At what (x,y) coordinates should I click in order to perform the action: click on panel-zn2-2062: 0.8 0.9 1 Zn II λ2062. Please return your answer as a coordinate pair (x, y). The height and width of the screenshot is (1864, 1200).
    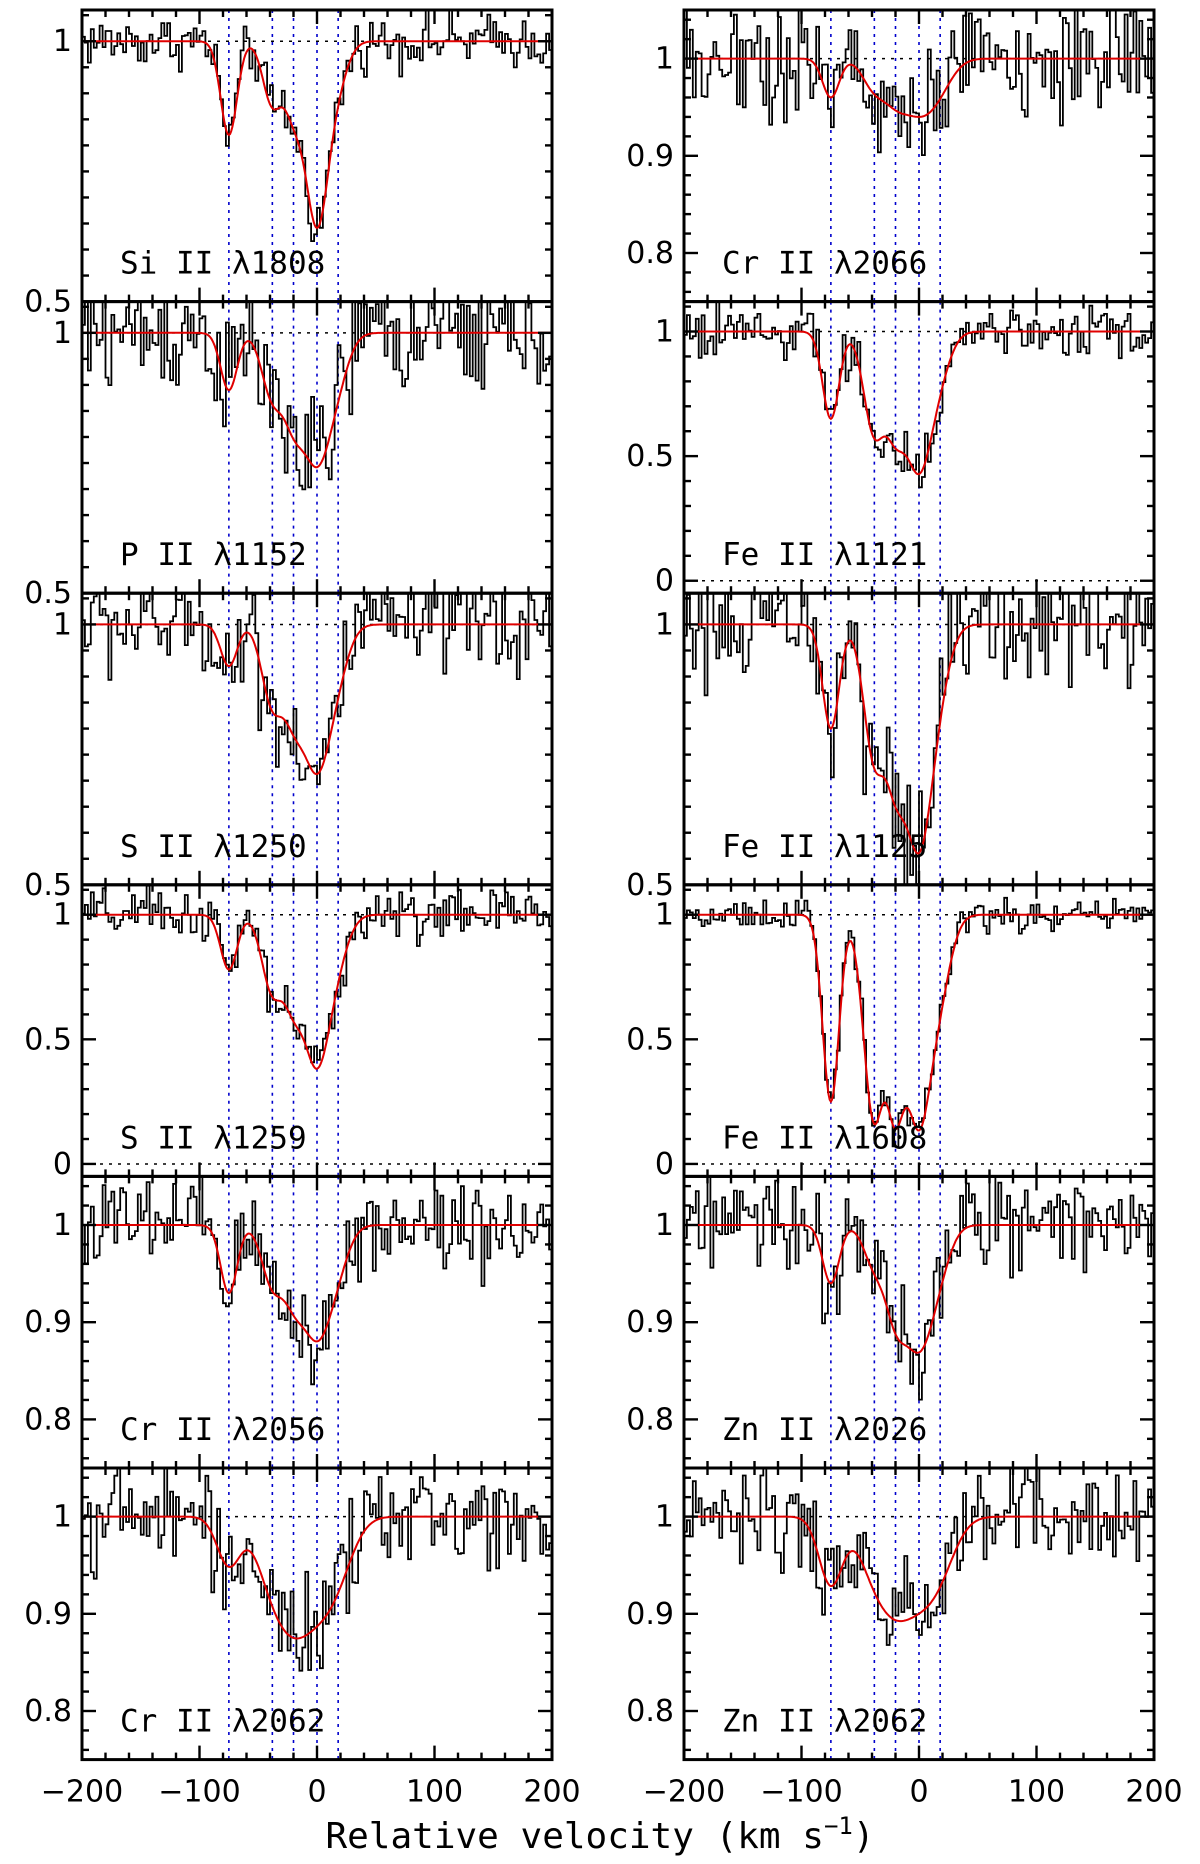
    Looking at the image, I should click on (891, 1614).